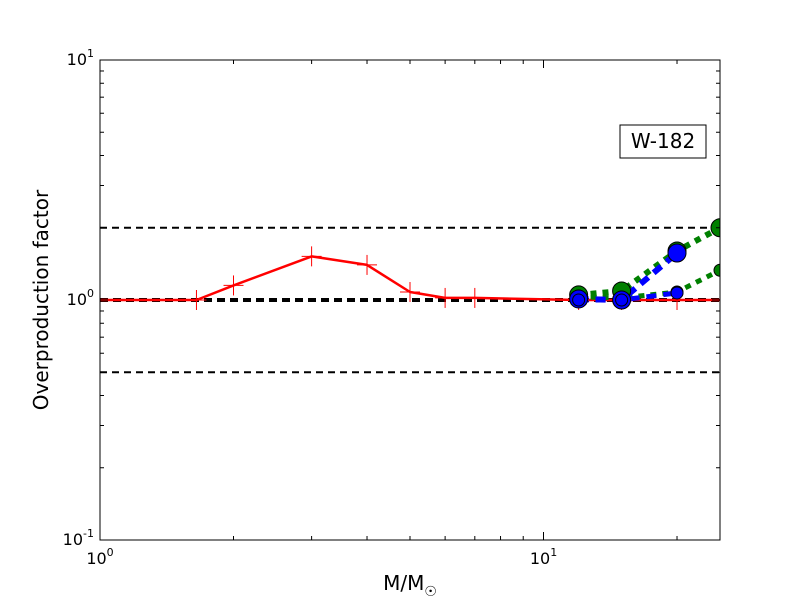 The image size is (800, 600). Describe the element at coordinates (88, 533) in the screenshot. I see `y-tick-label-exponent: -1` at that location.